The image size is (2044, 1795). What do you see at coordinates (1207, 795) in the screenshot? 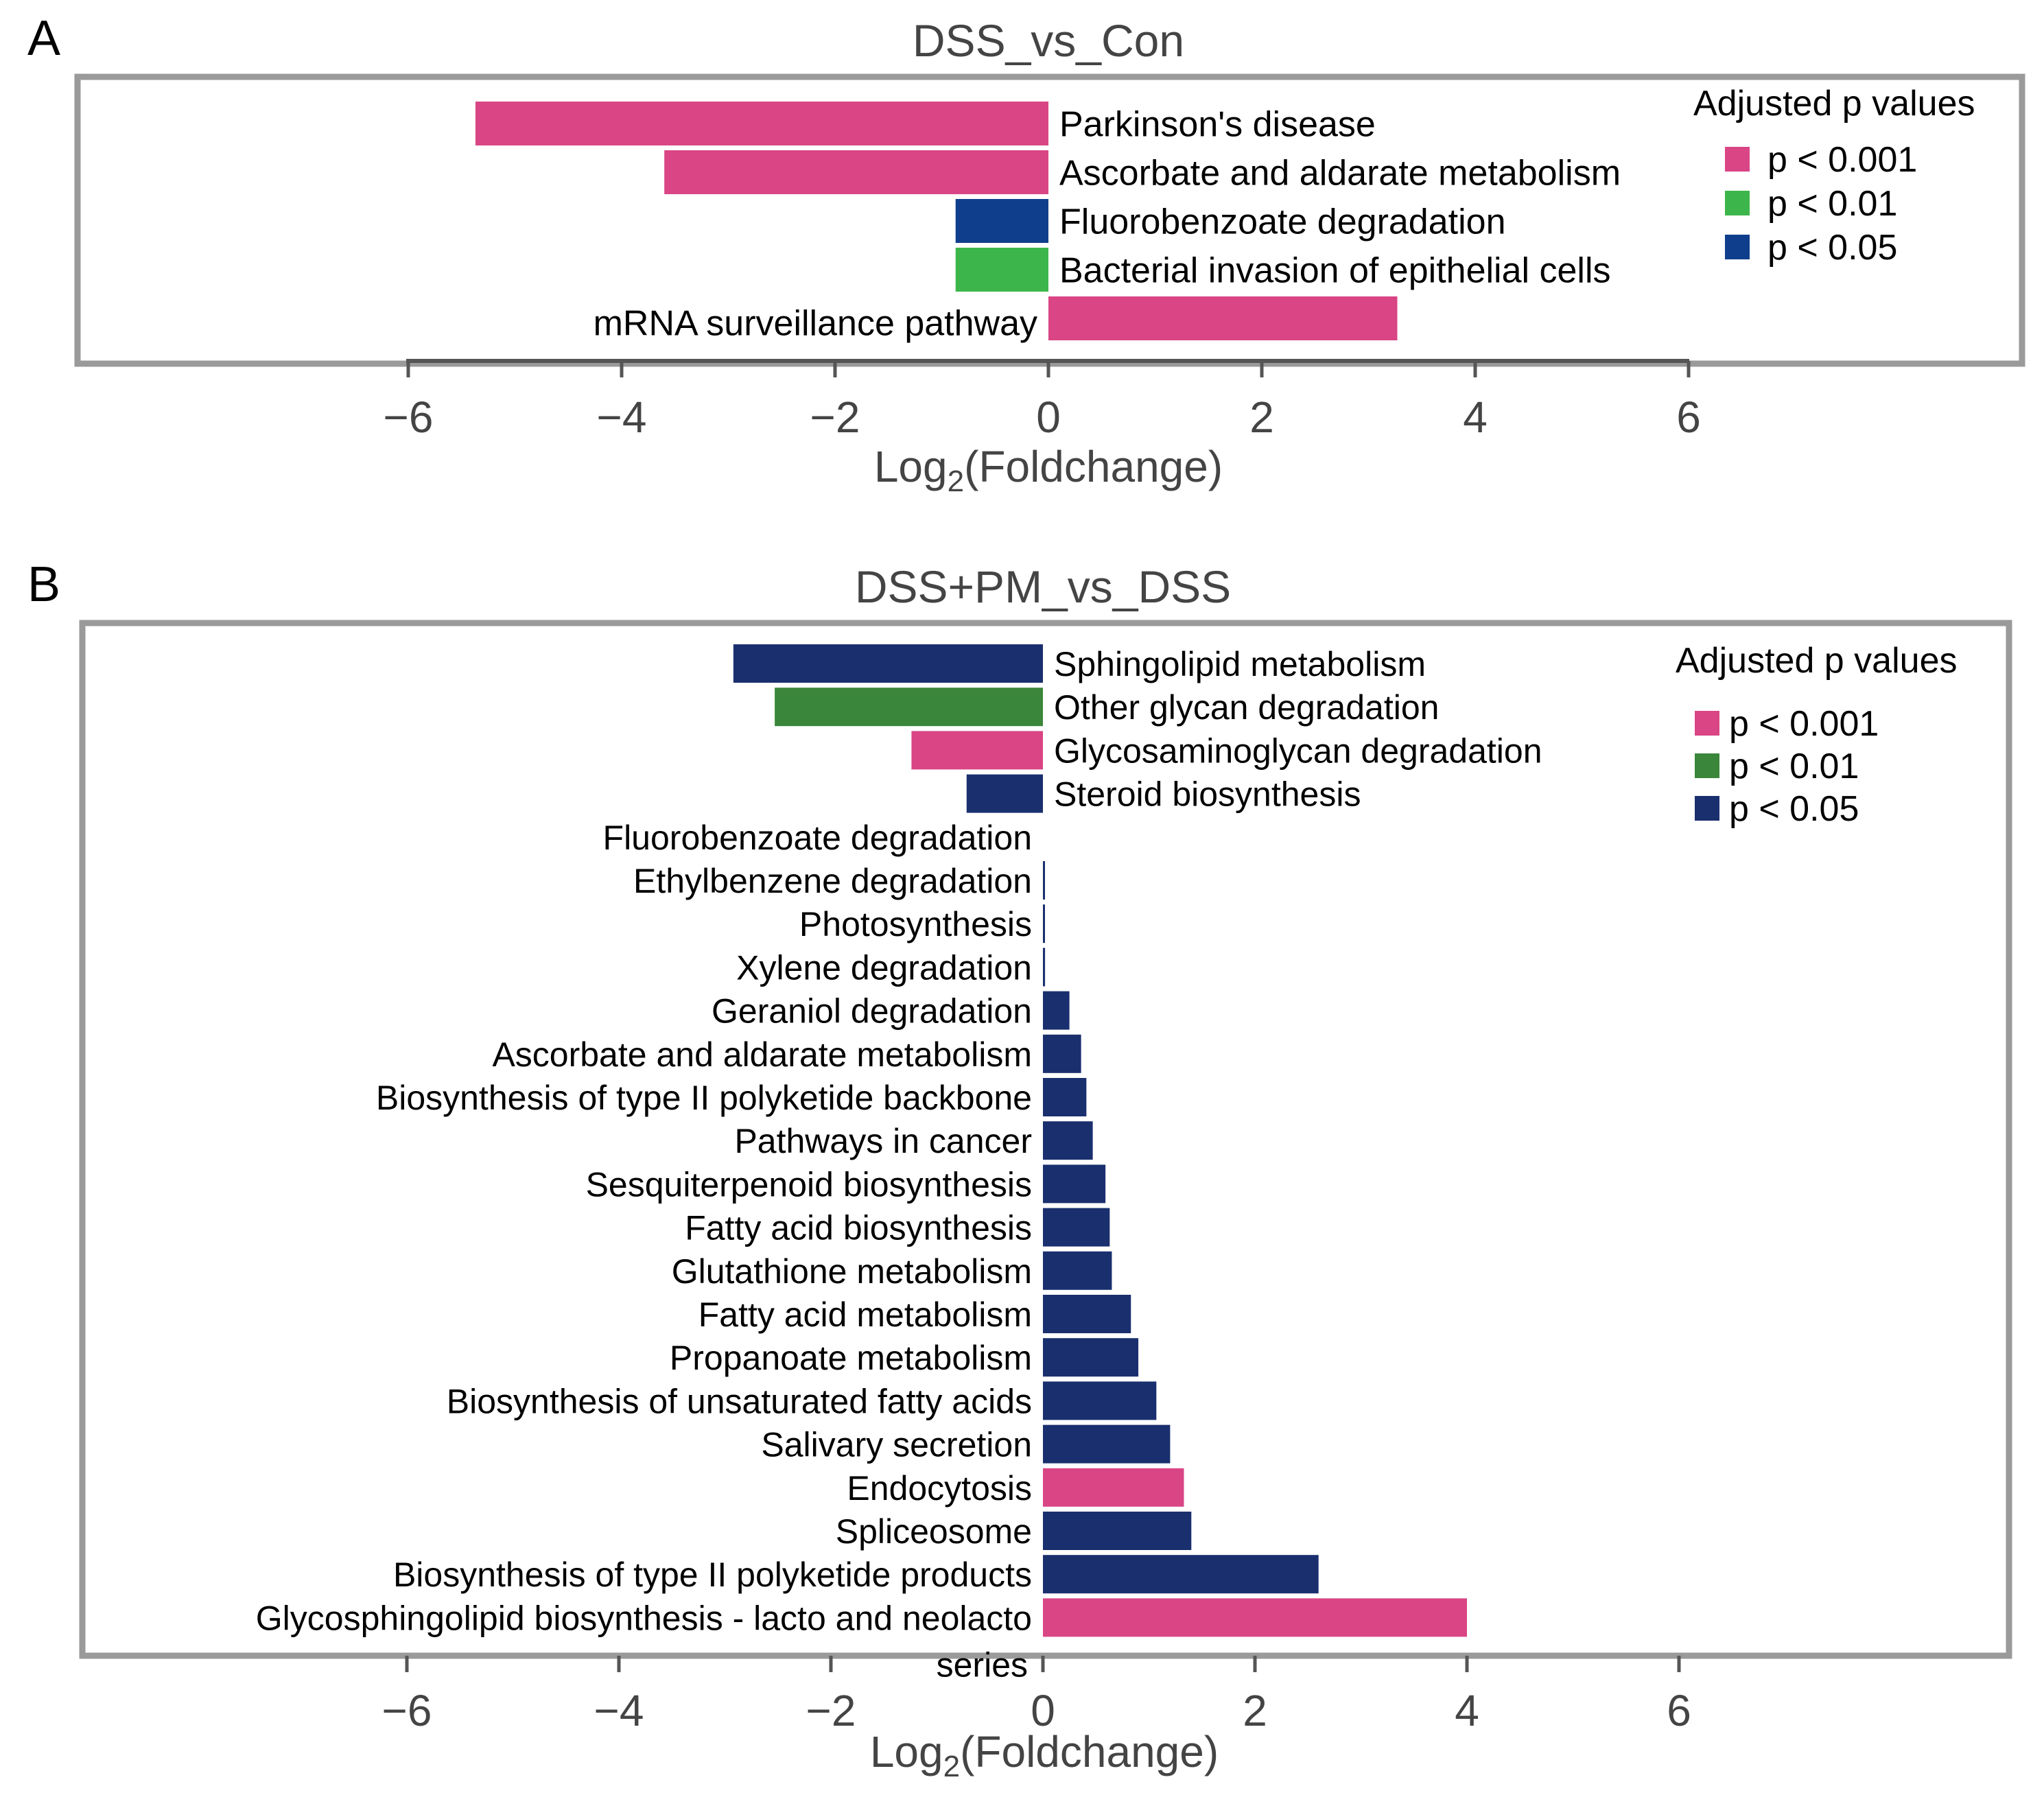
I see `category-label: Steroid biosynthesis` at bounding box center [1207, 795].